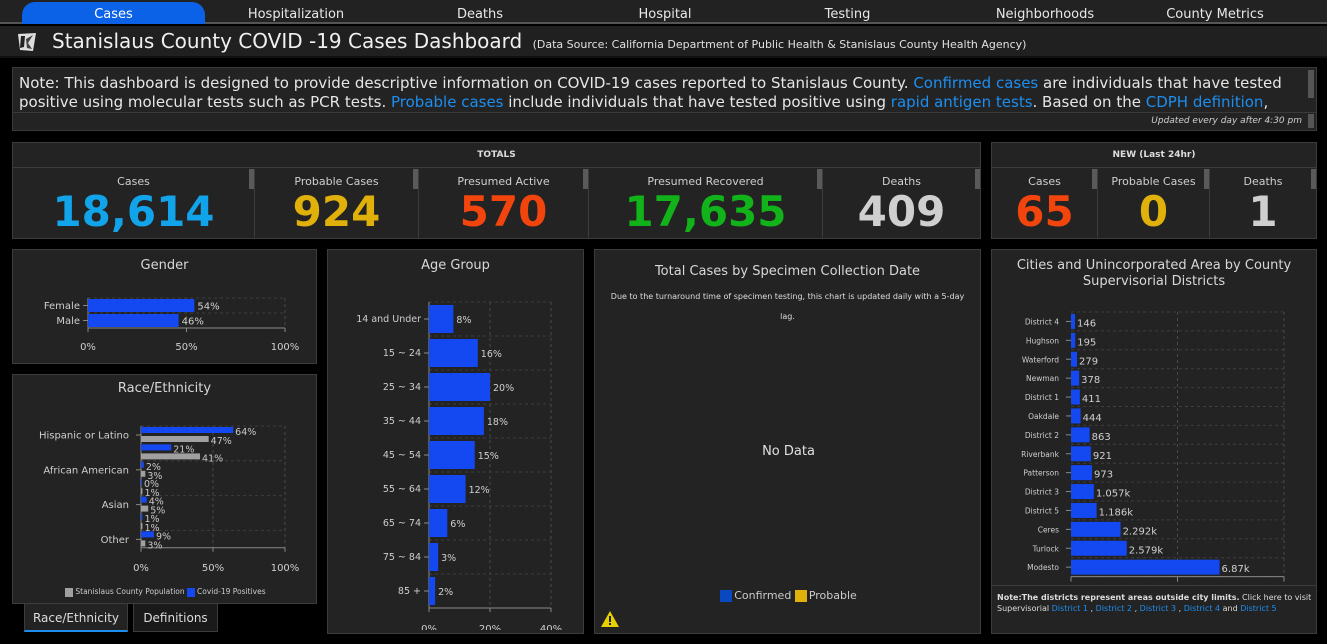  I want to click on value-label: 2%, so click(153, 467).